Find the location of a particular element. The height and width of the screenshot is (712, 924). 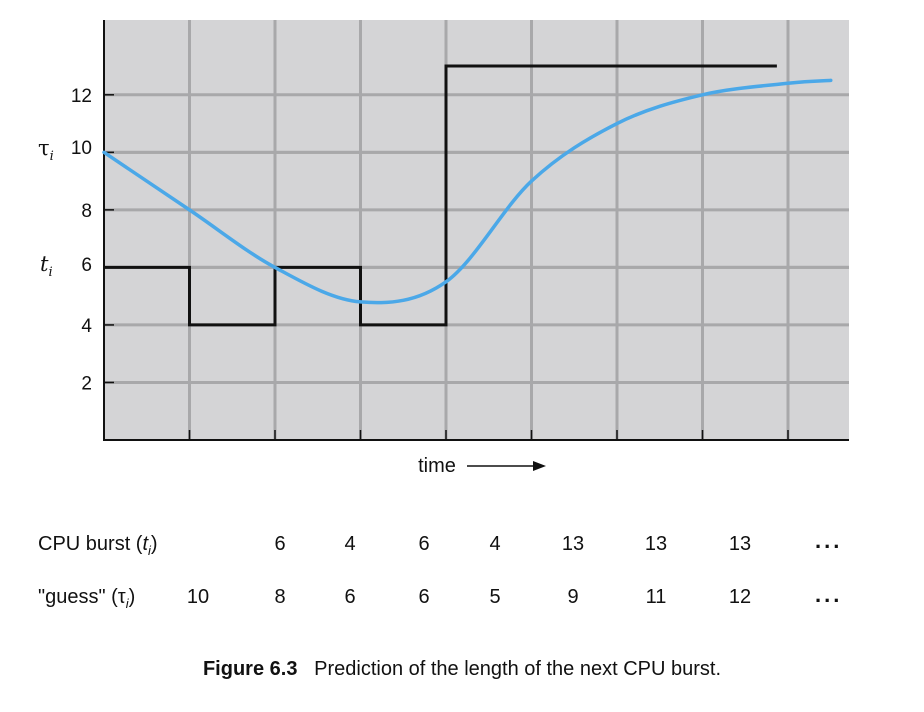

y-tick-label: 4 is located at coordinates (86, 326).